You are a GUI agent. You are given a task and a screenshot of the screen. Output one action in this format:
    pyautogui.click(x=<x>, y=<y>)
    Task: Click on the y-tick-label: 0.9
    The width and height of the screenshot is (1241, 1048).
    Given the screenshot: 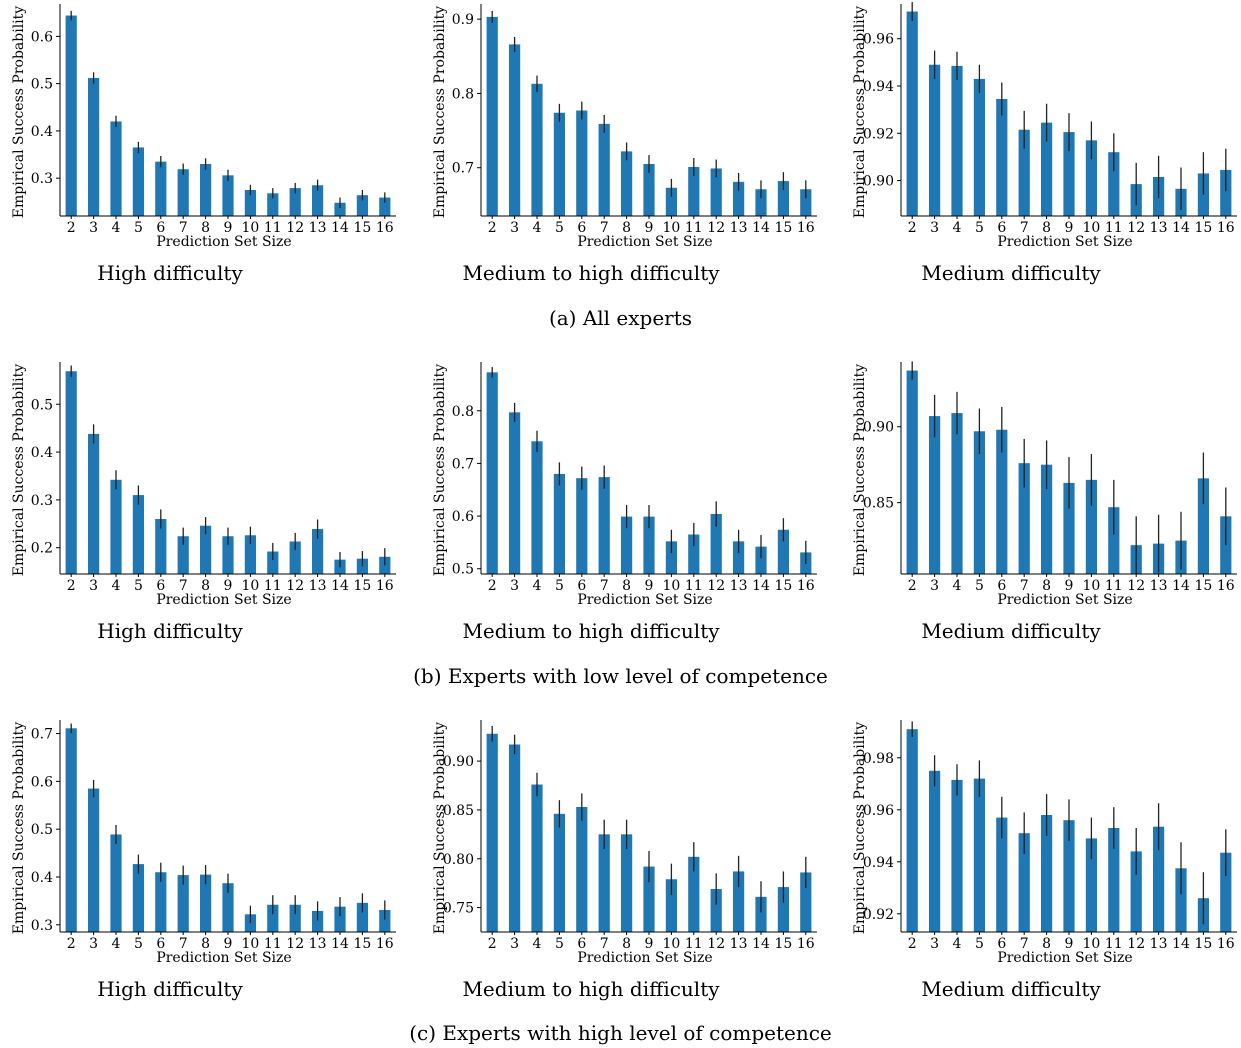 What is the action you would take?
    pyautogui.click(x=463, y=20)
    